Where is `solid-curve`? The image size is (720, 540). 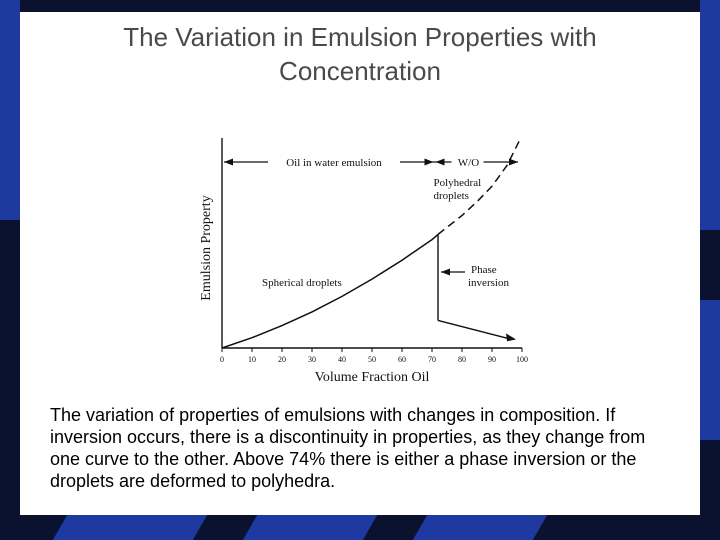 solid-curve is located at coordinates (330, 291).